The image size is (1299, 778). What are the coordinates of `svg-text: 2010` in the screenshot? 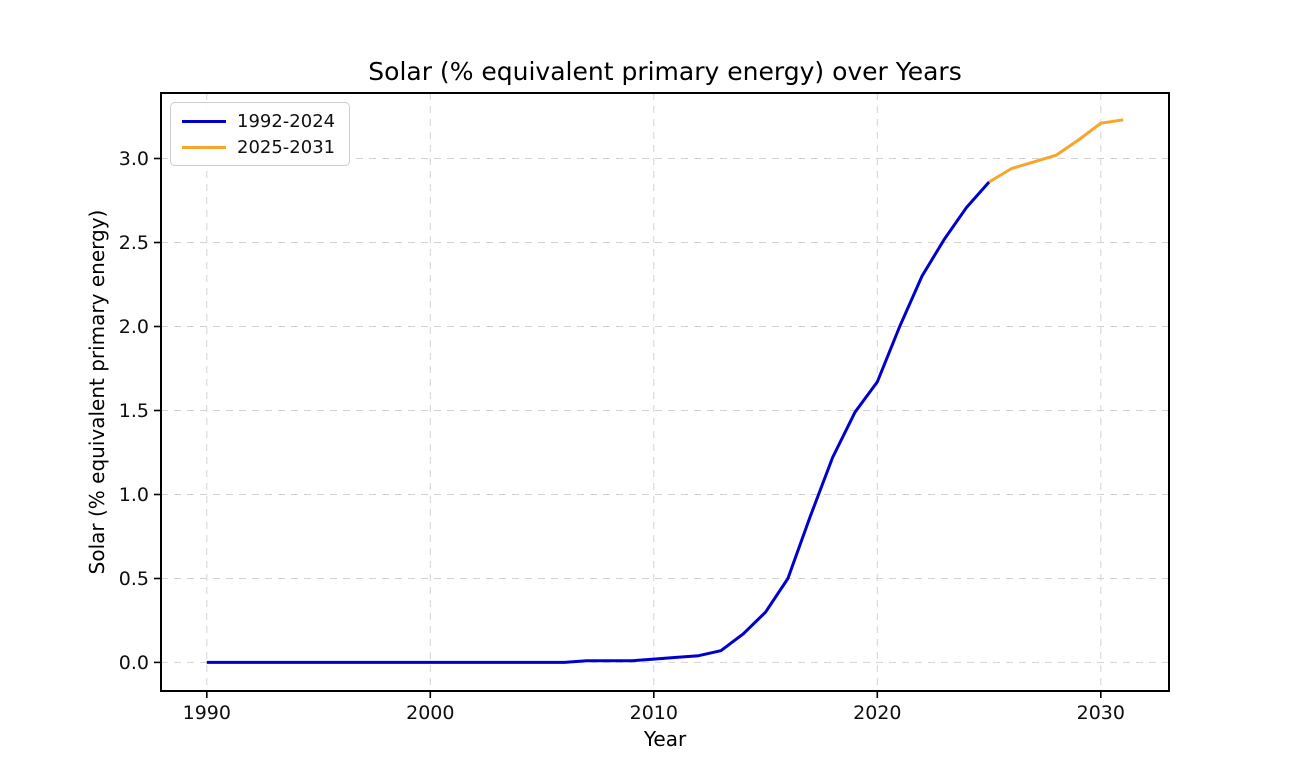 It's located at (654, 713).